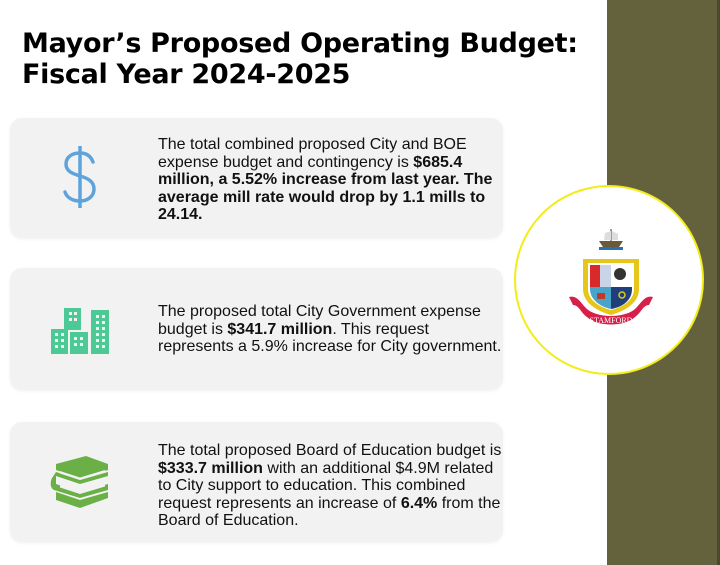 This screenshot has width=720, height=565. I want to click on city-buildings-icon, so click(80, 333).